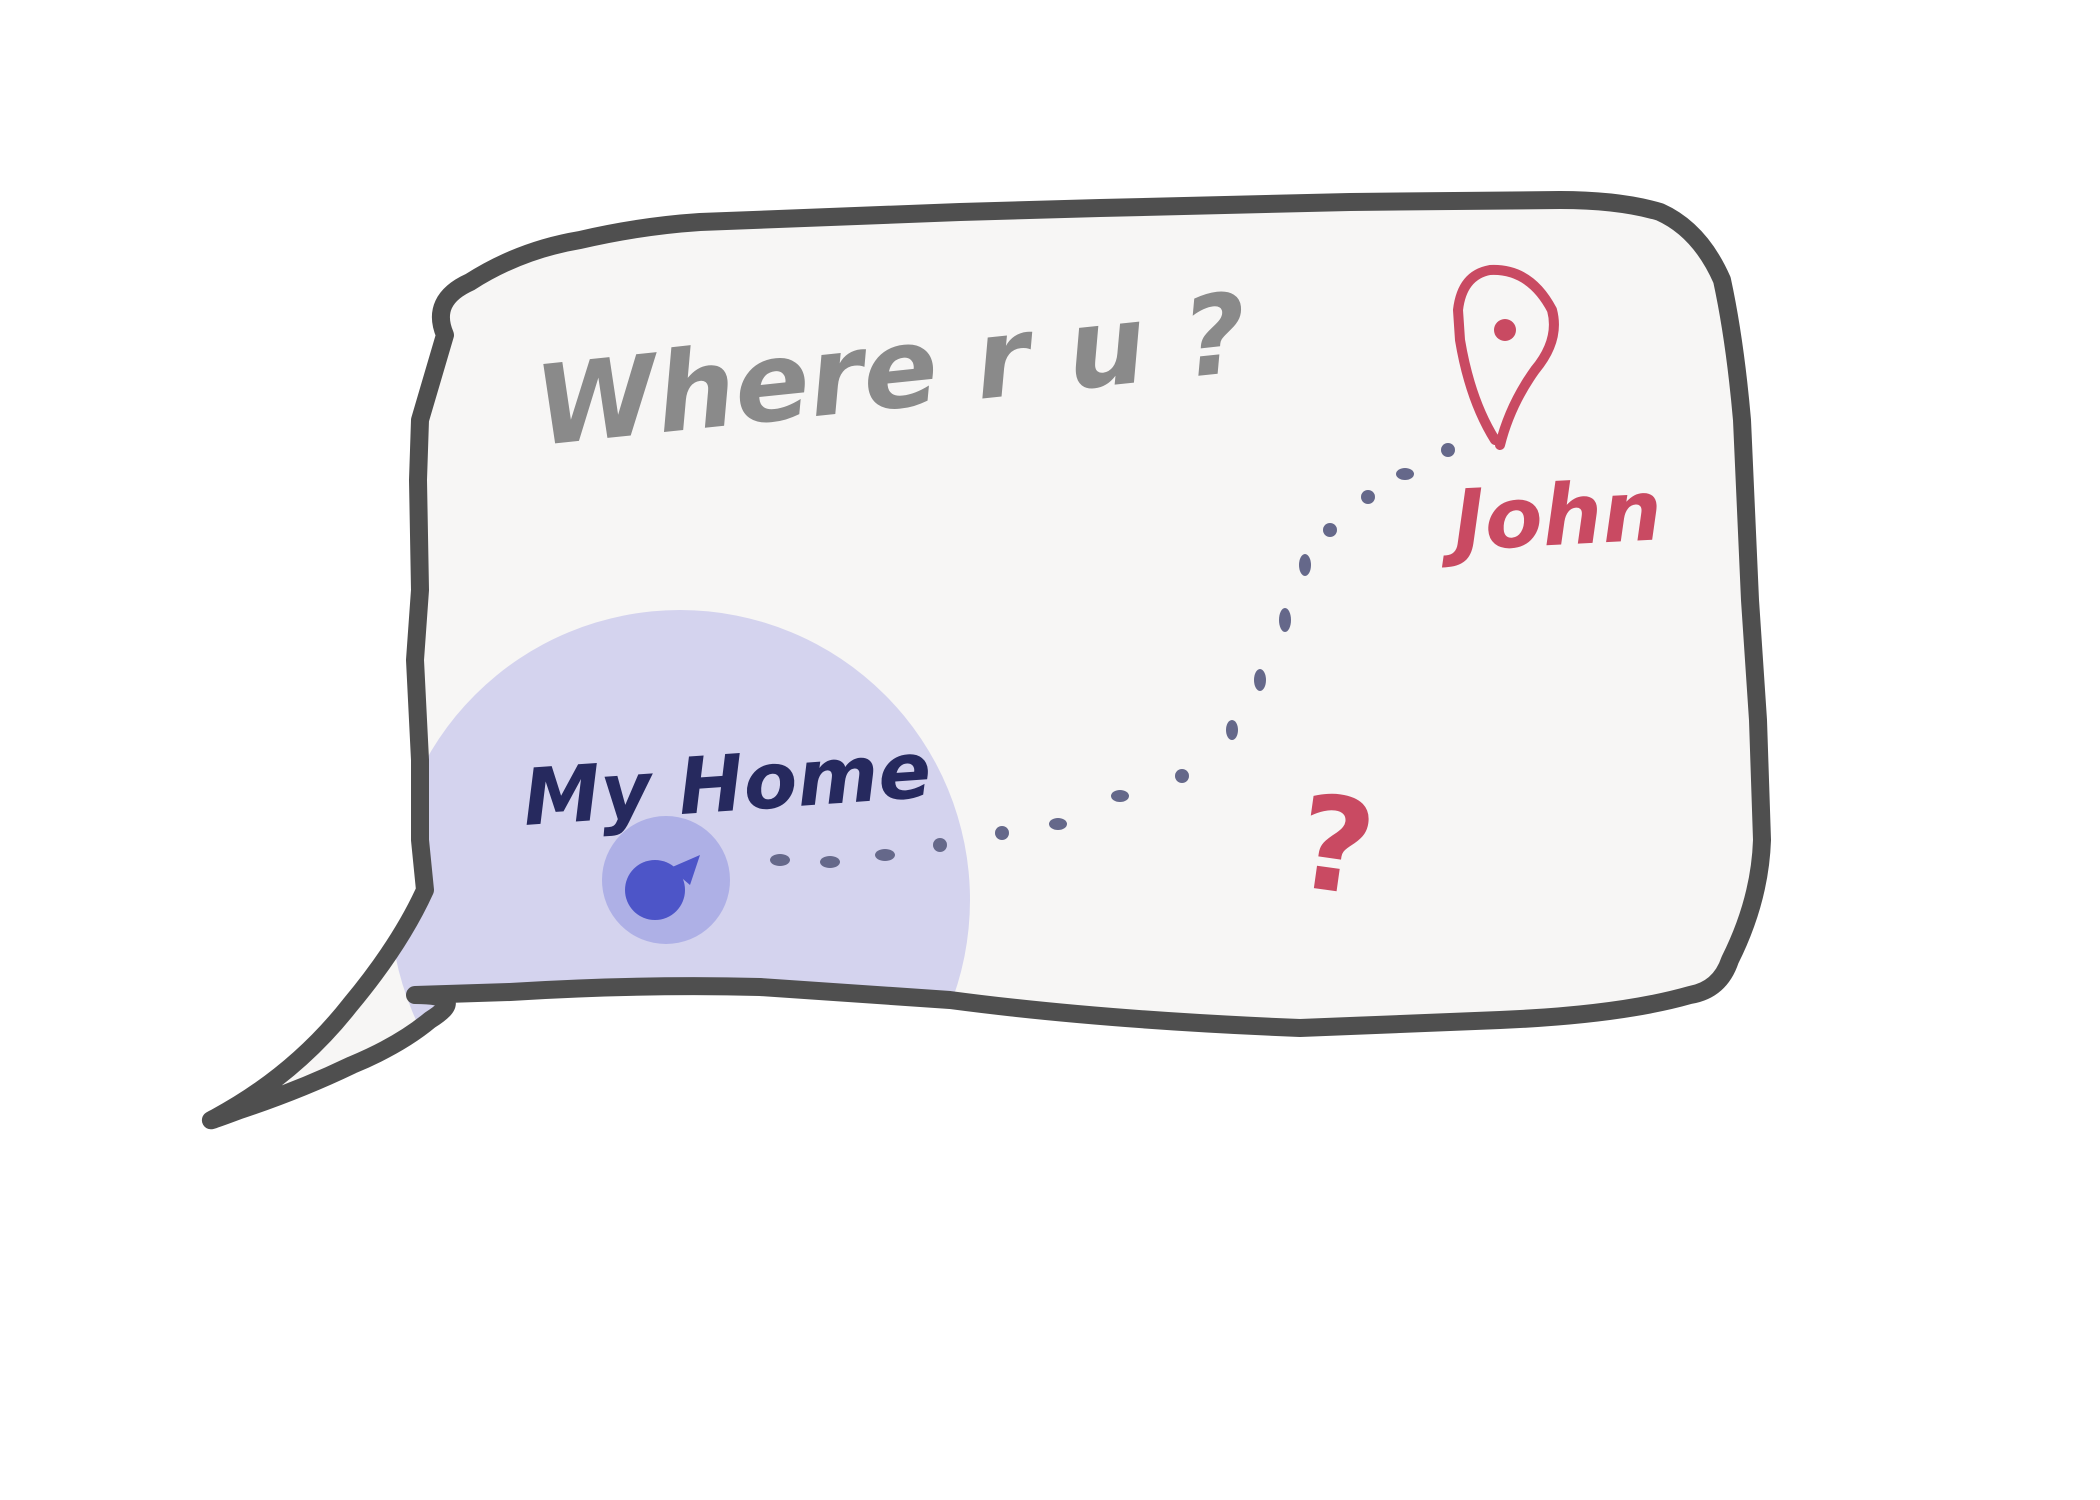 The height and width of the screenshot is (1500, 2100). I want to click on contact-name: John, so click(1550, 516).